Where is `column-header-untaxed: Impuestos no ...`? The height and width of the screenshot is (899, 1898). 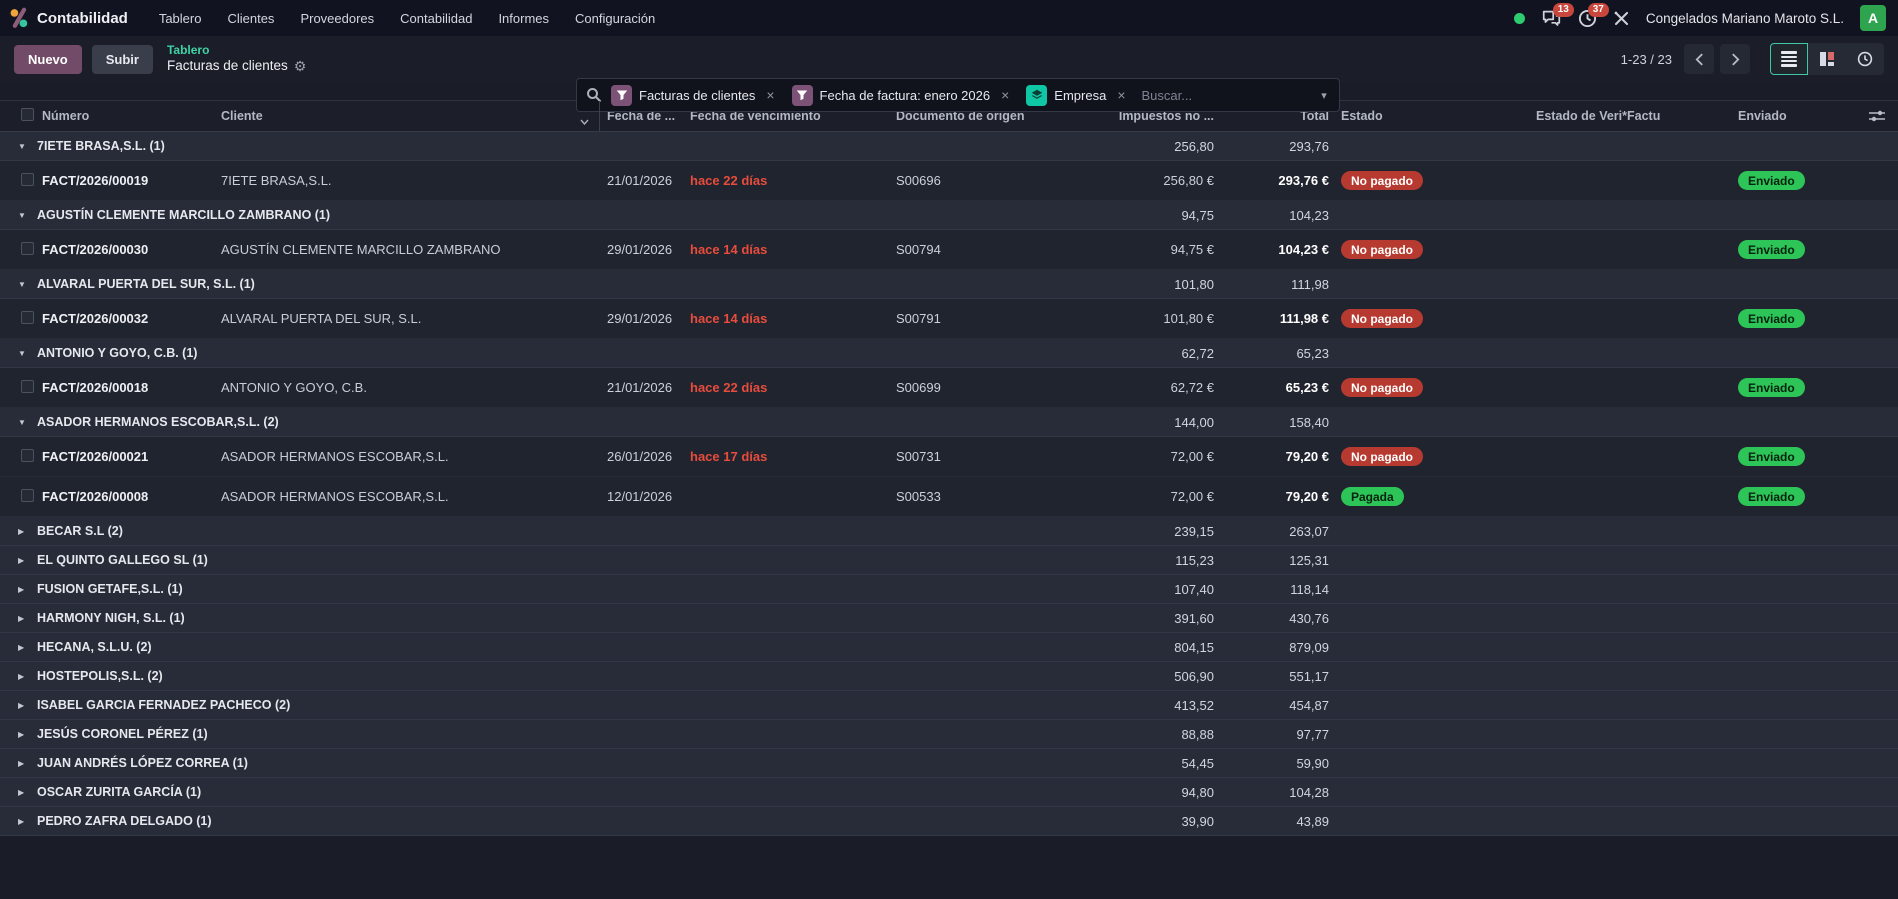
column-header-untaxed: Impuestos no ... is located at coordinates (1166, 116).